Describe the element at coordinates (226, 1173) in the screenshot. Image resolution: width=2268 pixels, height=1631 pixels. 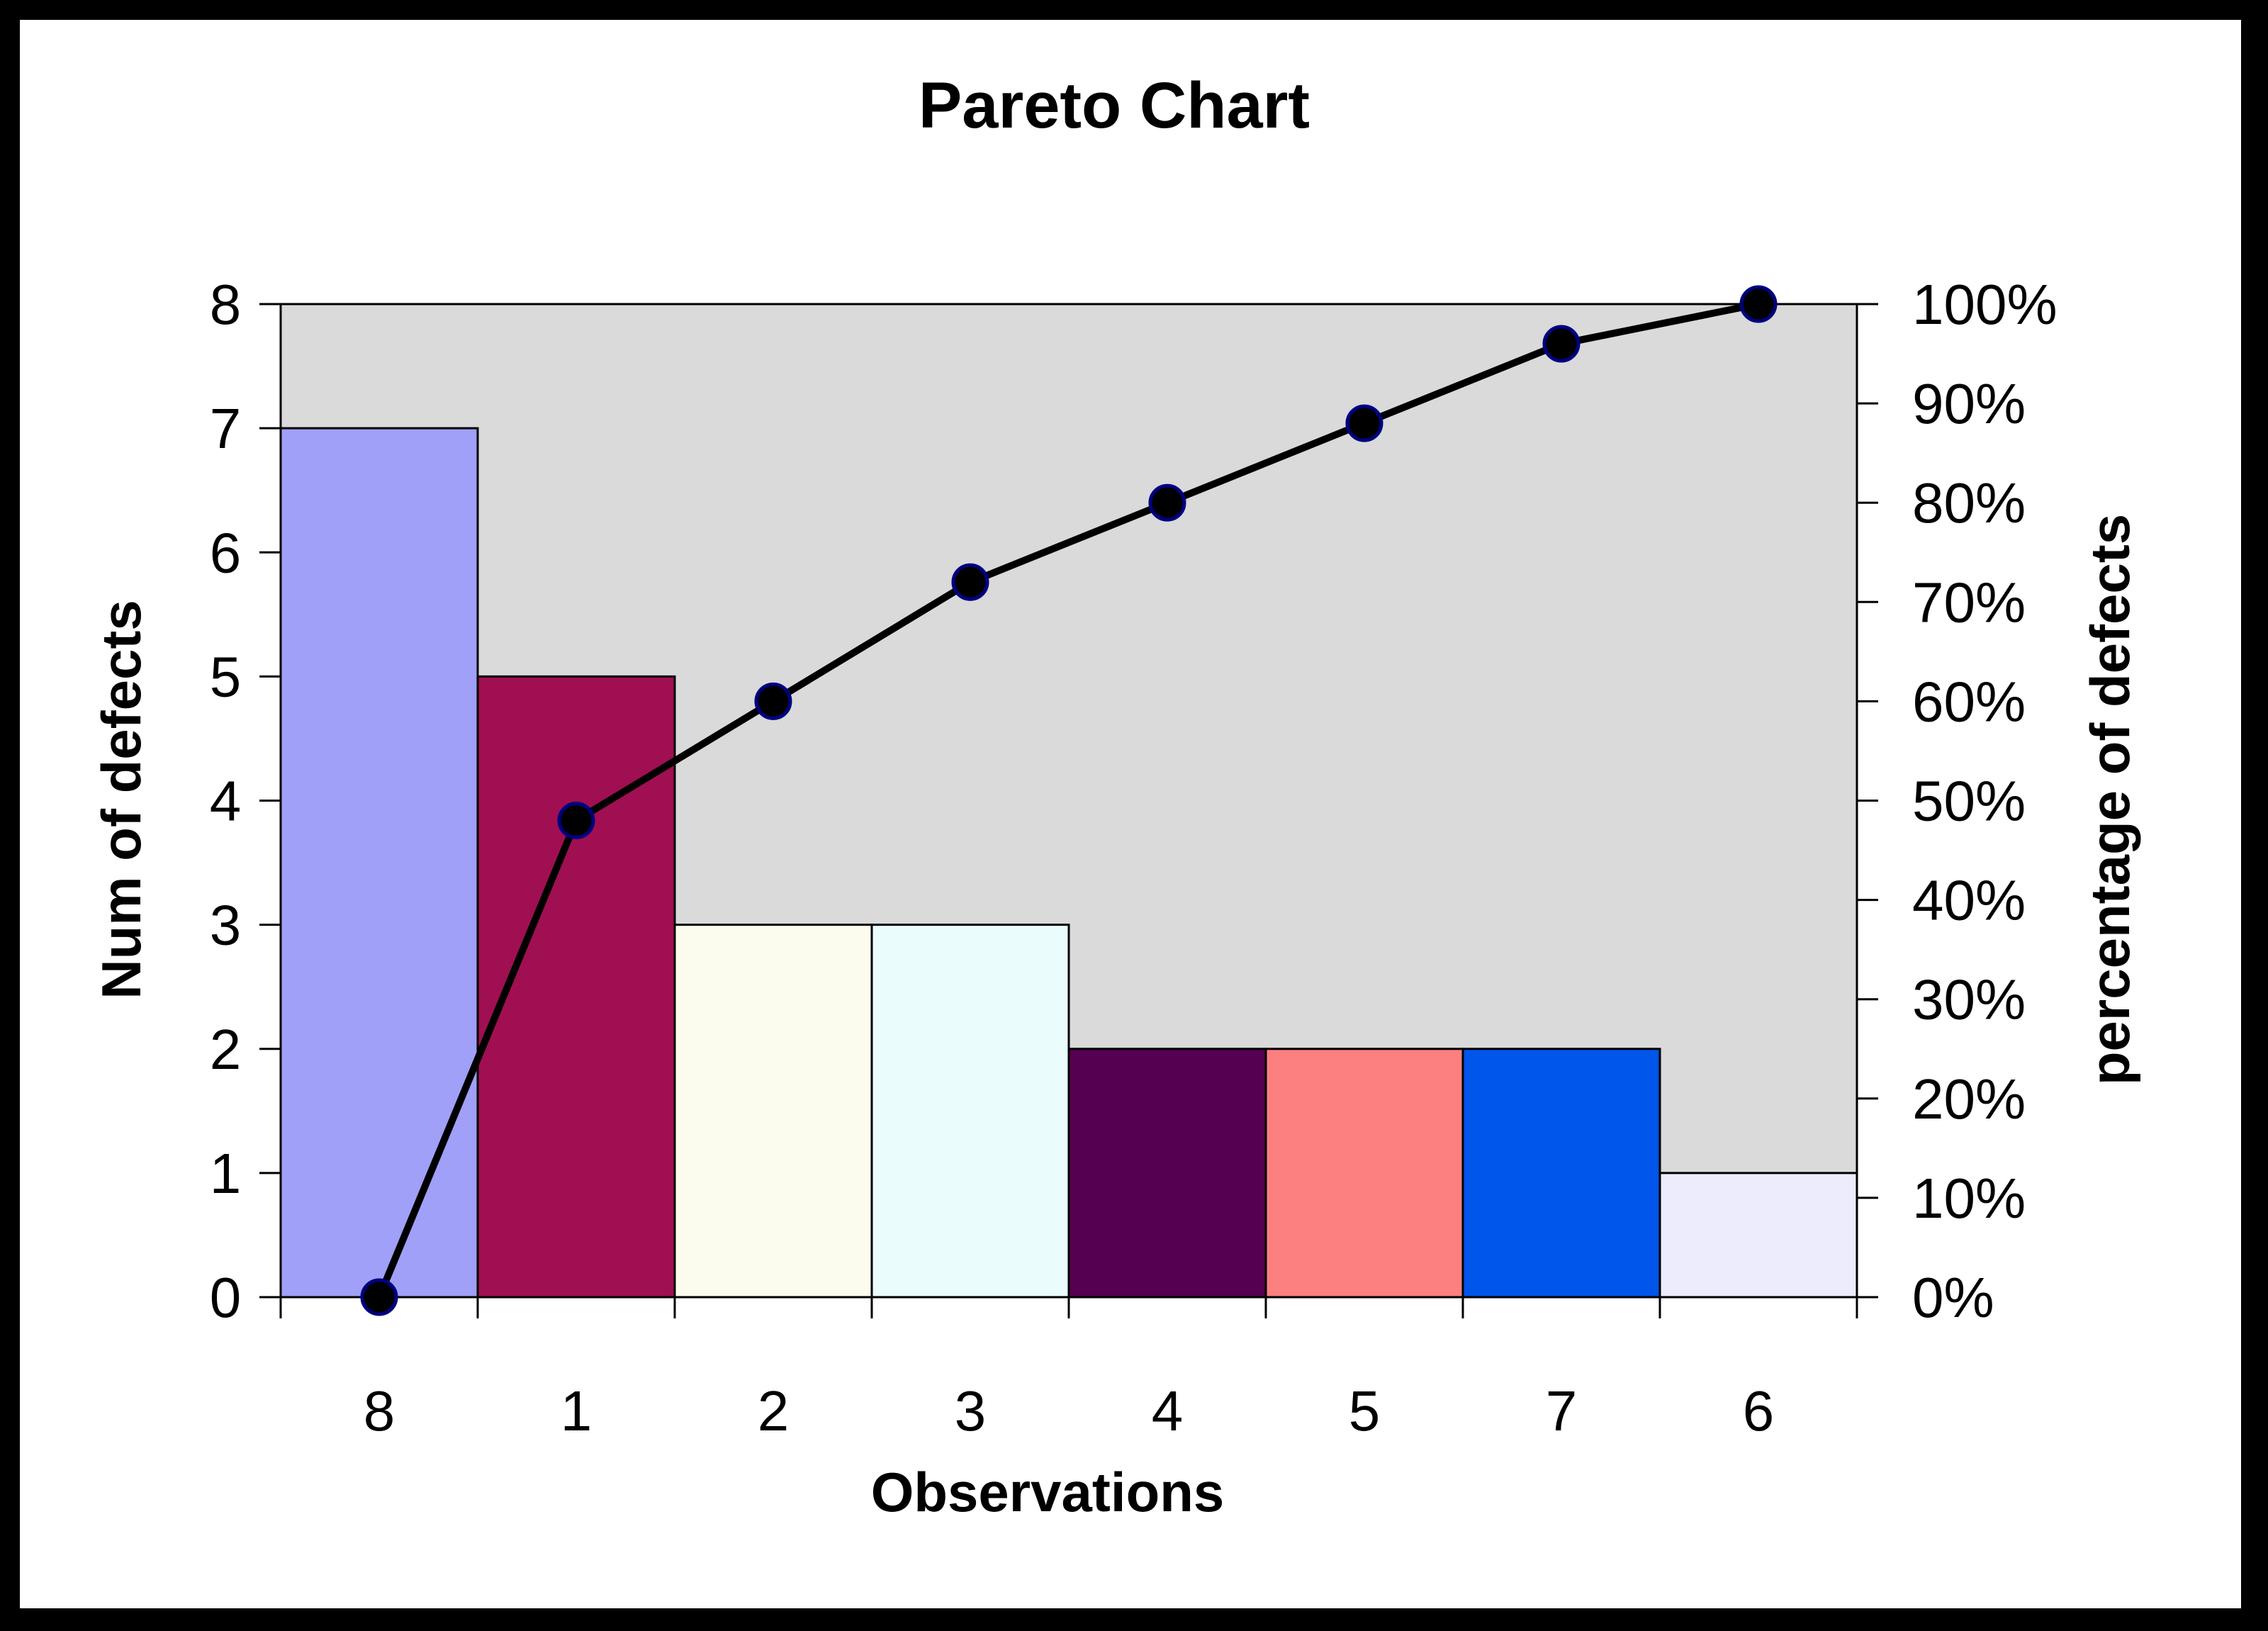
I see `y-tick-label: 1` at that location.